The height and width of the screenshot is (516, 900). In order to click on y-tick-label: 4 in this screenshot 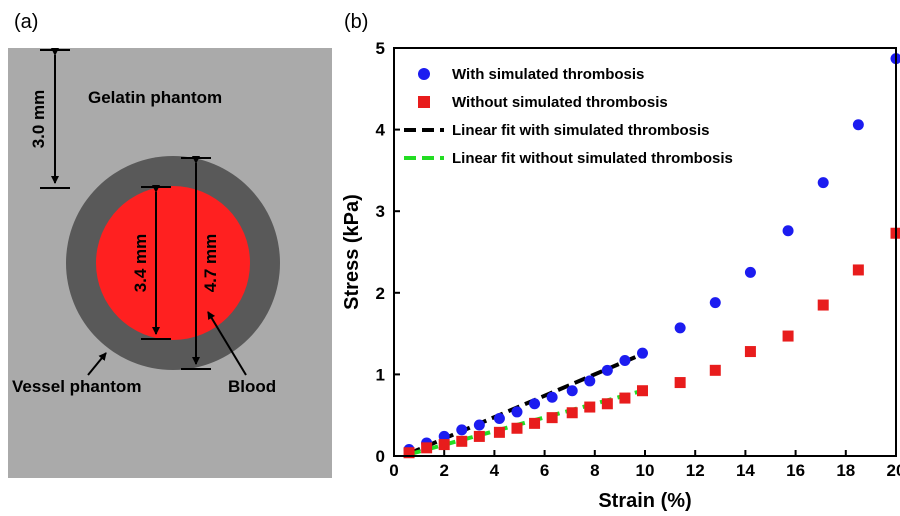, I will do `click(381, 130)`.